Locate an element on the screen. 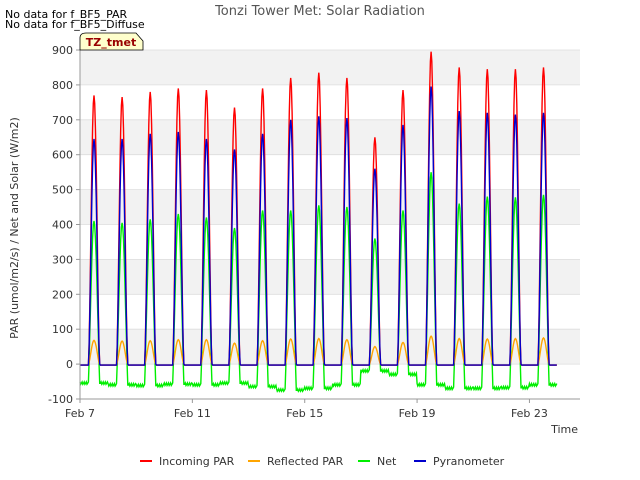  tz-tmet-badge: TZ_tmet is located at coordinates (111, 41).